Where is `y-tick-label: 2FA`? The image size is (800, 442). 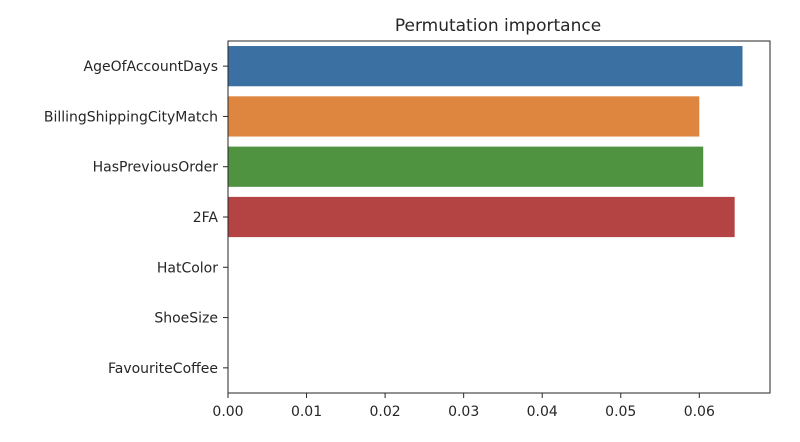
y-tick-label: 2FA is located at coordinates (206, 218).